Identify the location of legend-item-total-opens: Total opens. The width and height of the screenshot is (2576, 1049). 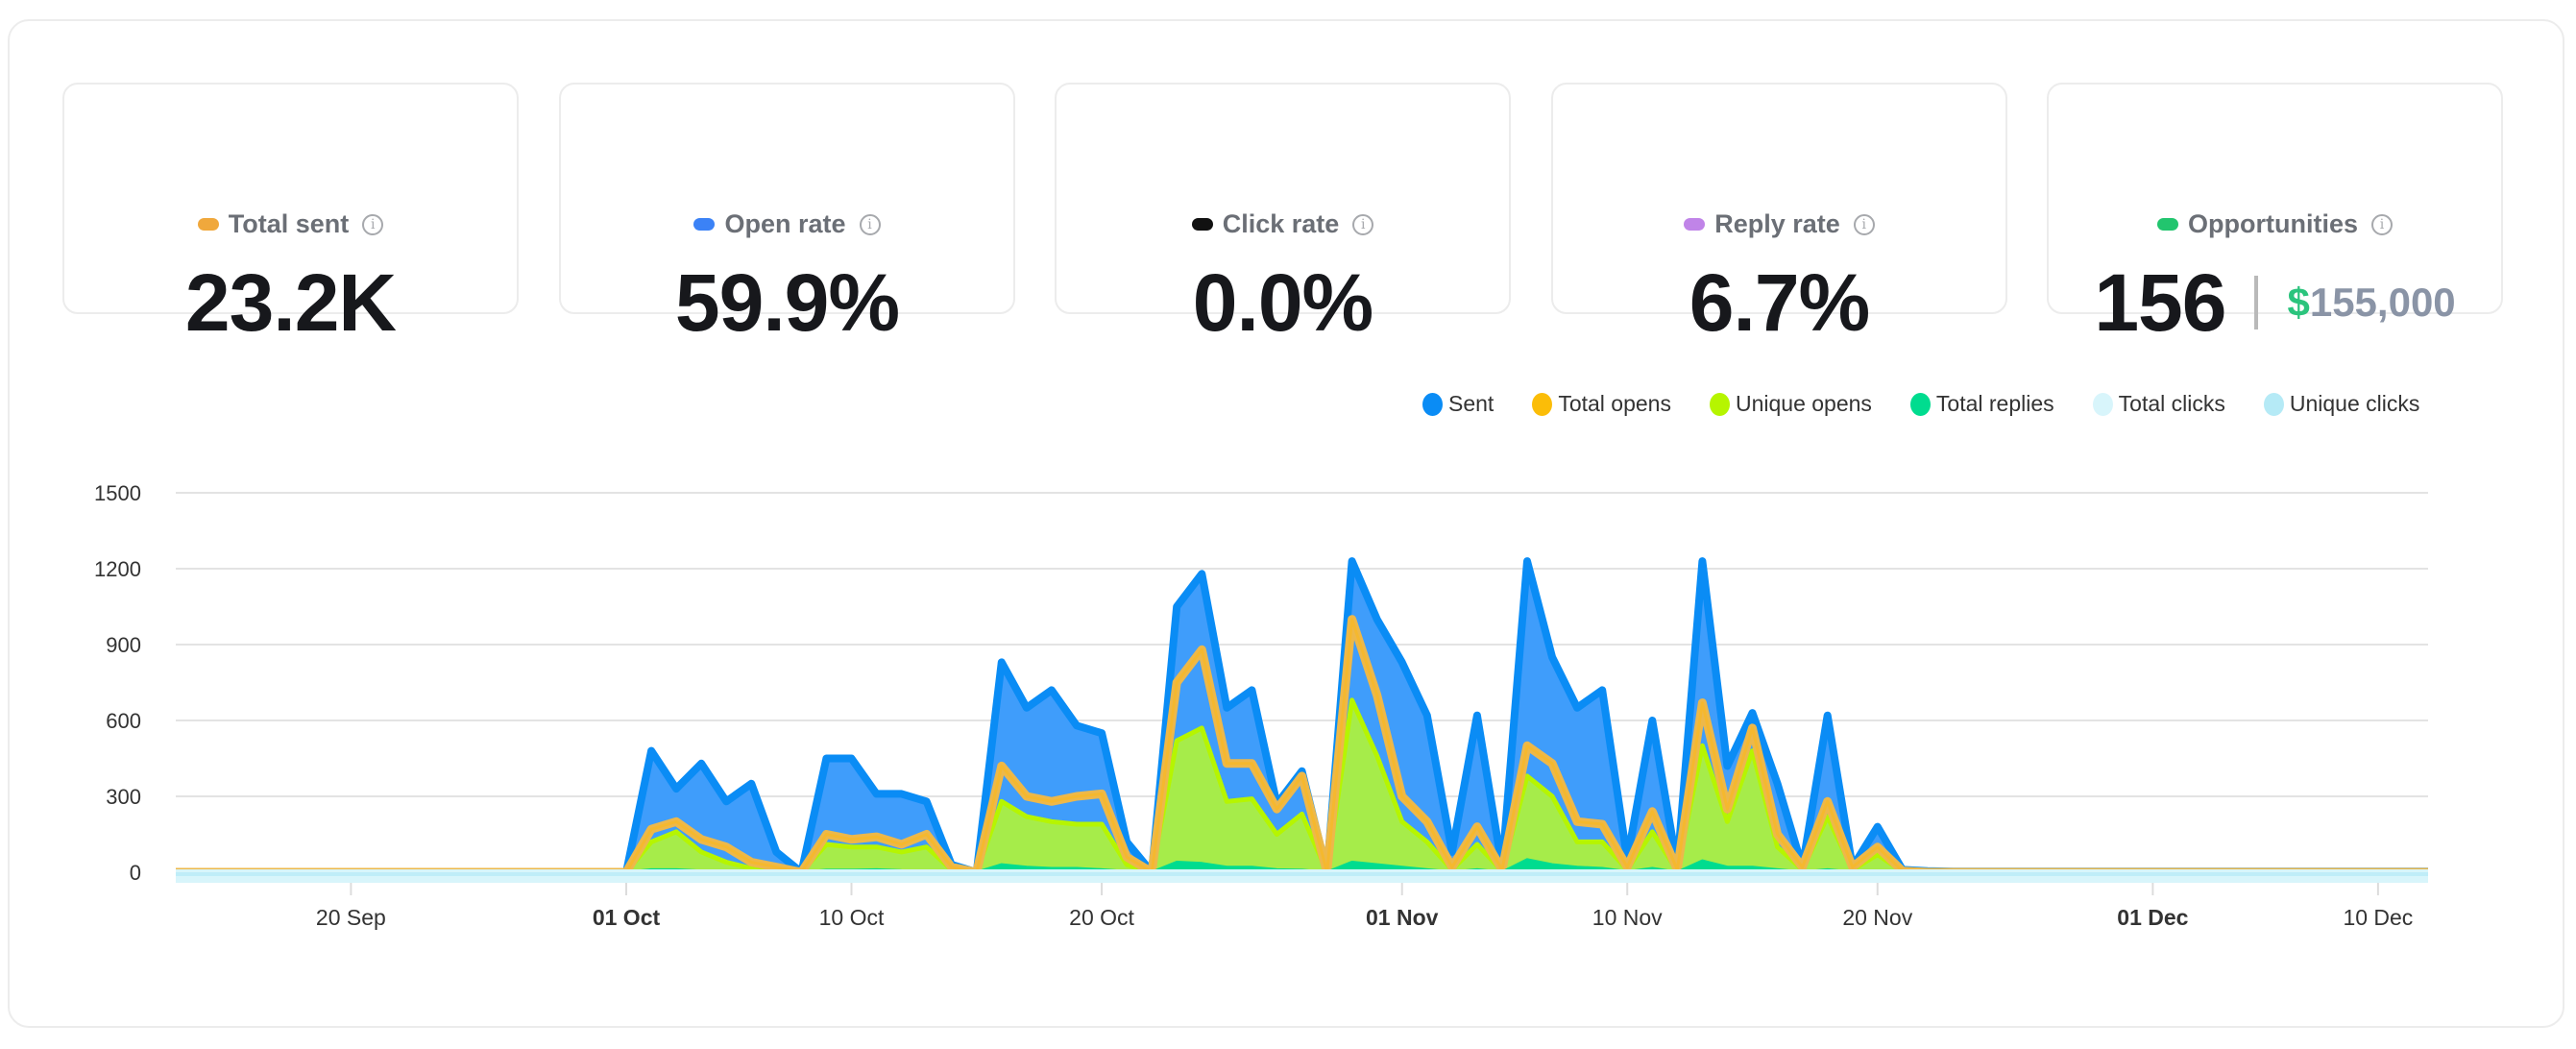
(1601, 404).